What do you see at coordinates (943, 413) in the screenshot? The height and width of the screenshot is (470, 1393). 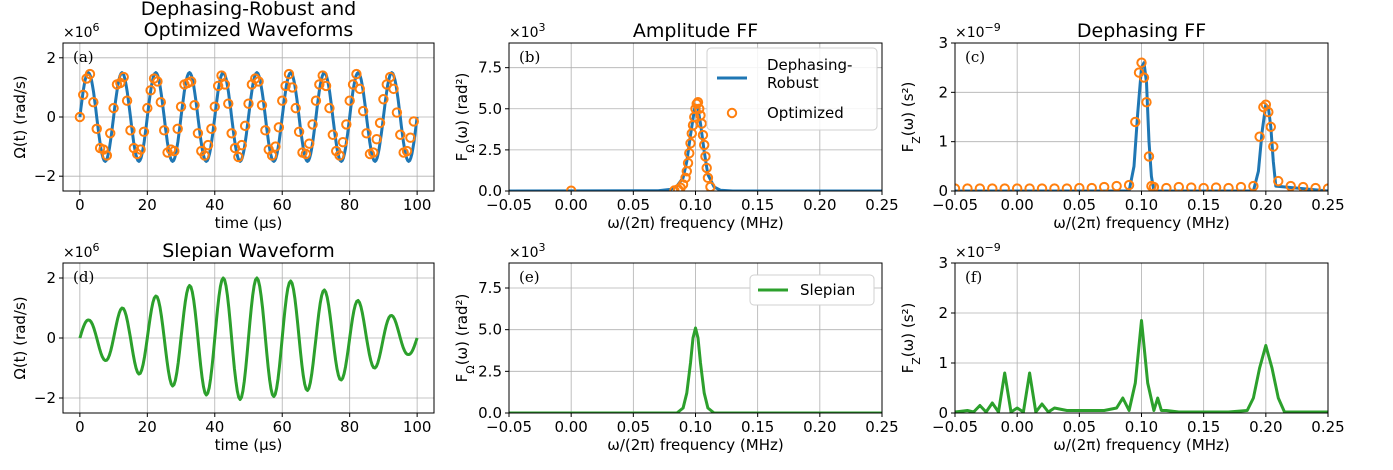 I see `y-tick-label: 0` at bounding box center [943, 413].